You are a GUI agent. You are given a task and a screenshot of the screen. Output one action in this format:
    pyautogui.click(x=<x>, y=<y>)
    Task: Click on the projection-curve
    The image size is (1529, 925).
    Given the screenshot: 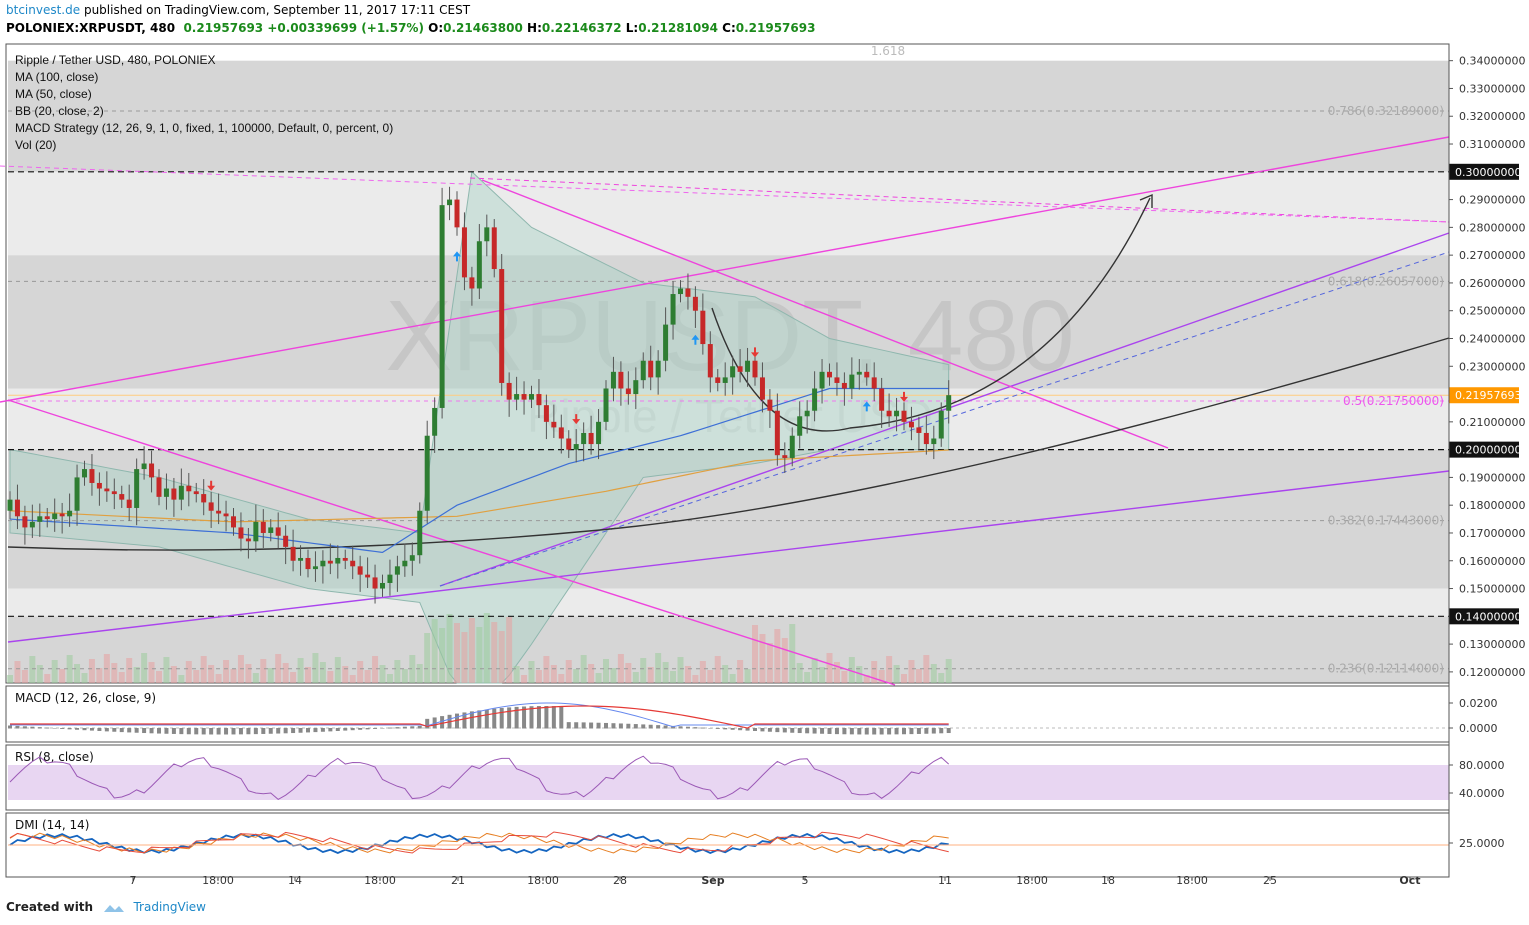 What is the action you would take?
    pyautogui.click(x=931, y=314)
    